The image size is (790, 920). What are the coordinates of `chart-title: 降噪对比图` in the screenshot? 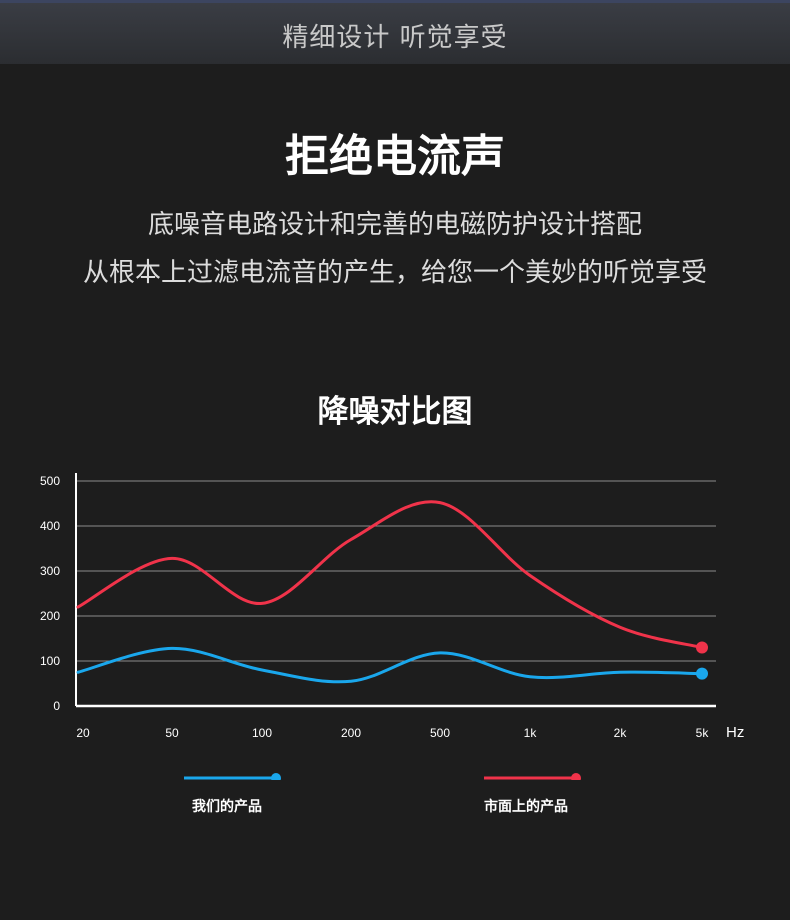 It's located at (395, 412).